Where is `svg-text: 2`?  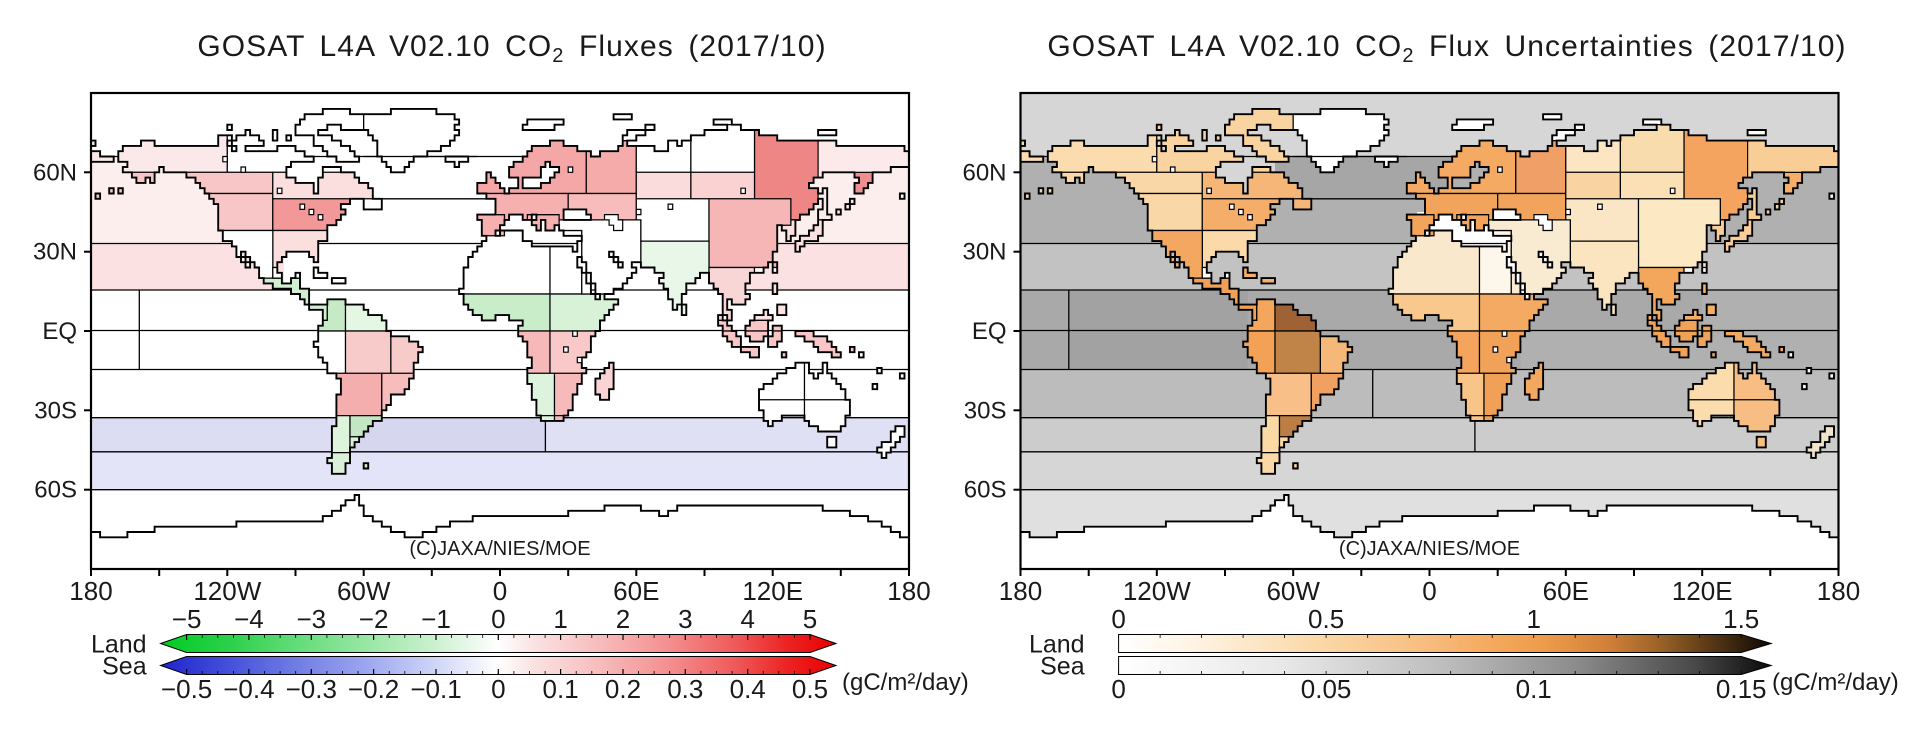
svg-text: 2 is located at coordinates (623, 619).